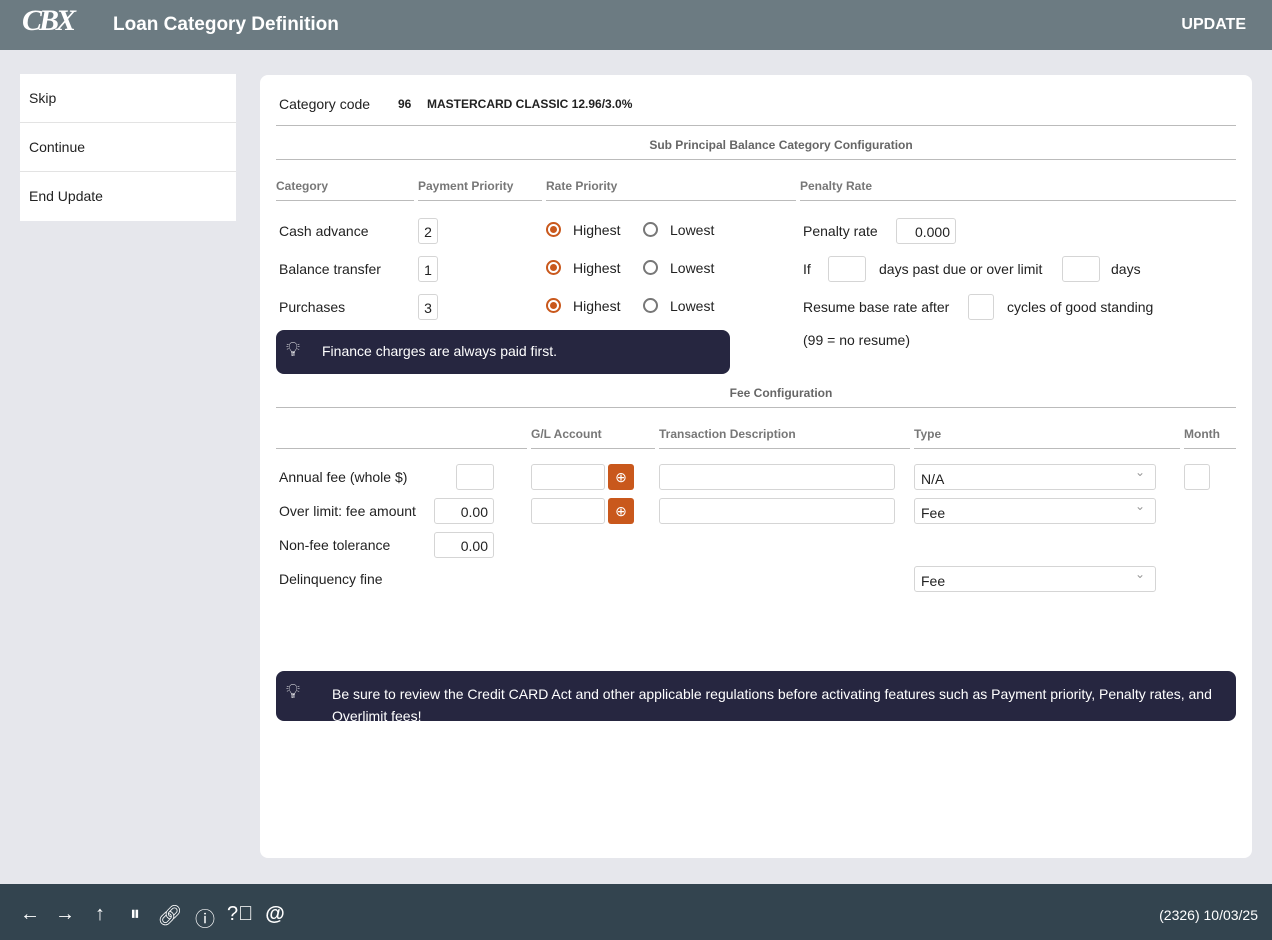  I want to click on sidebar-item-continue: Continue, so click(128, 147).